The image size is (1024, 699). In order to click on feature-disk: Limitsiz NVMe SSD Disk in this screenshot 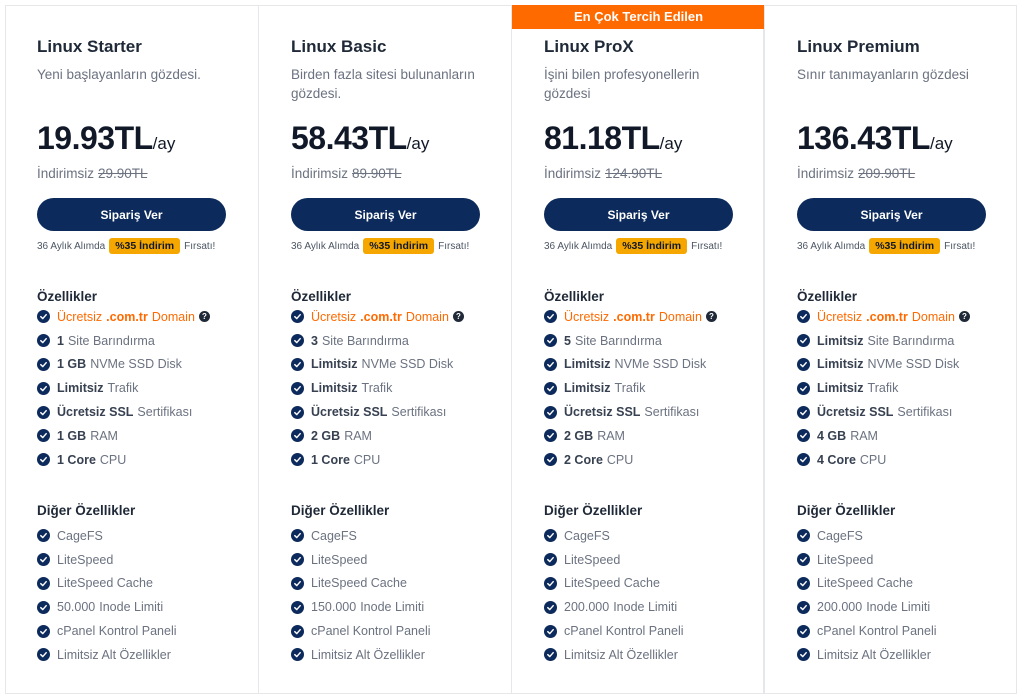, I will do `click(883, 365)`.